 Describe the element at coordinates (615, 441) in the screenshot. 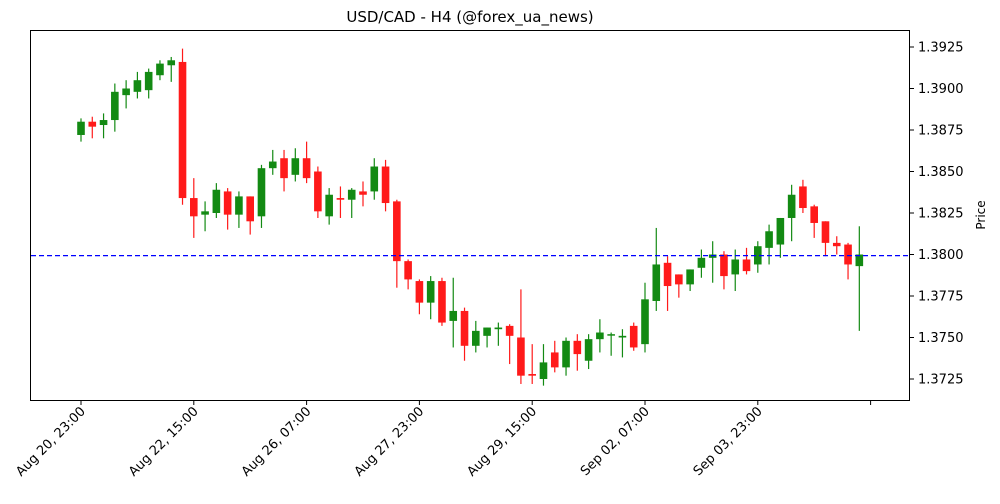

I see `x-tick-label: Sep 02, 07:00` at that location.